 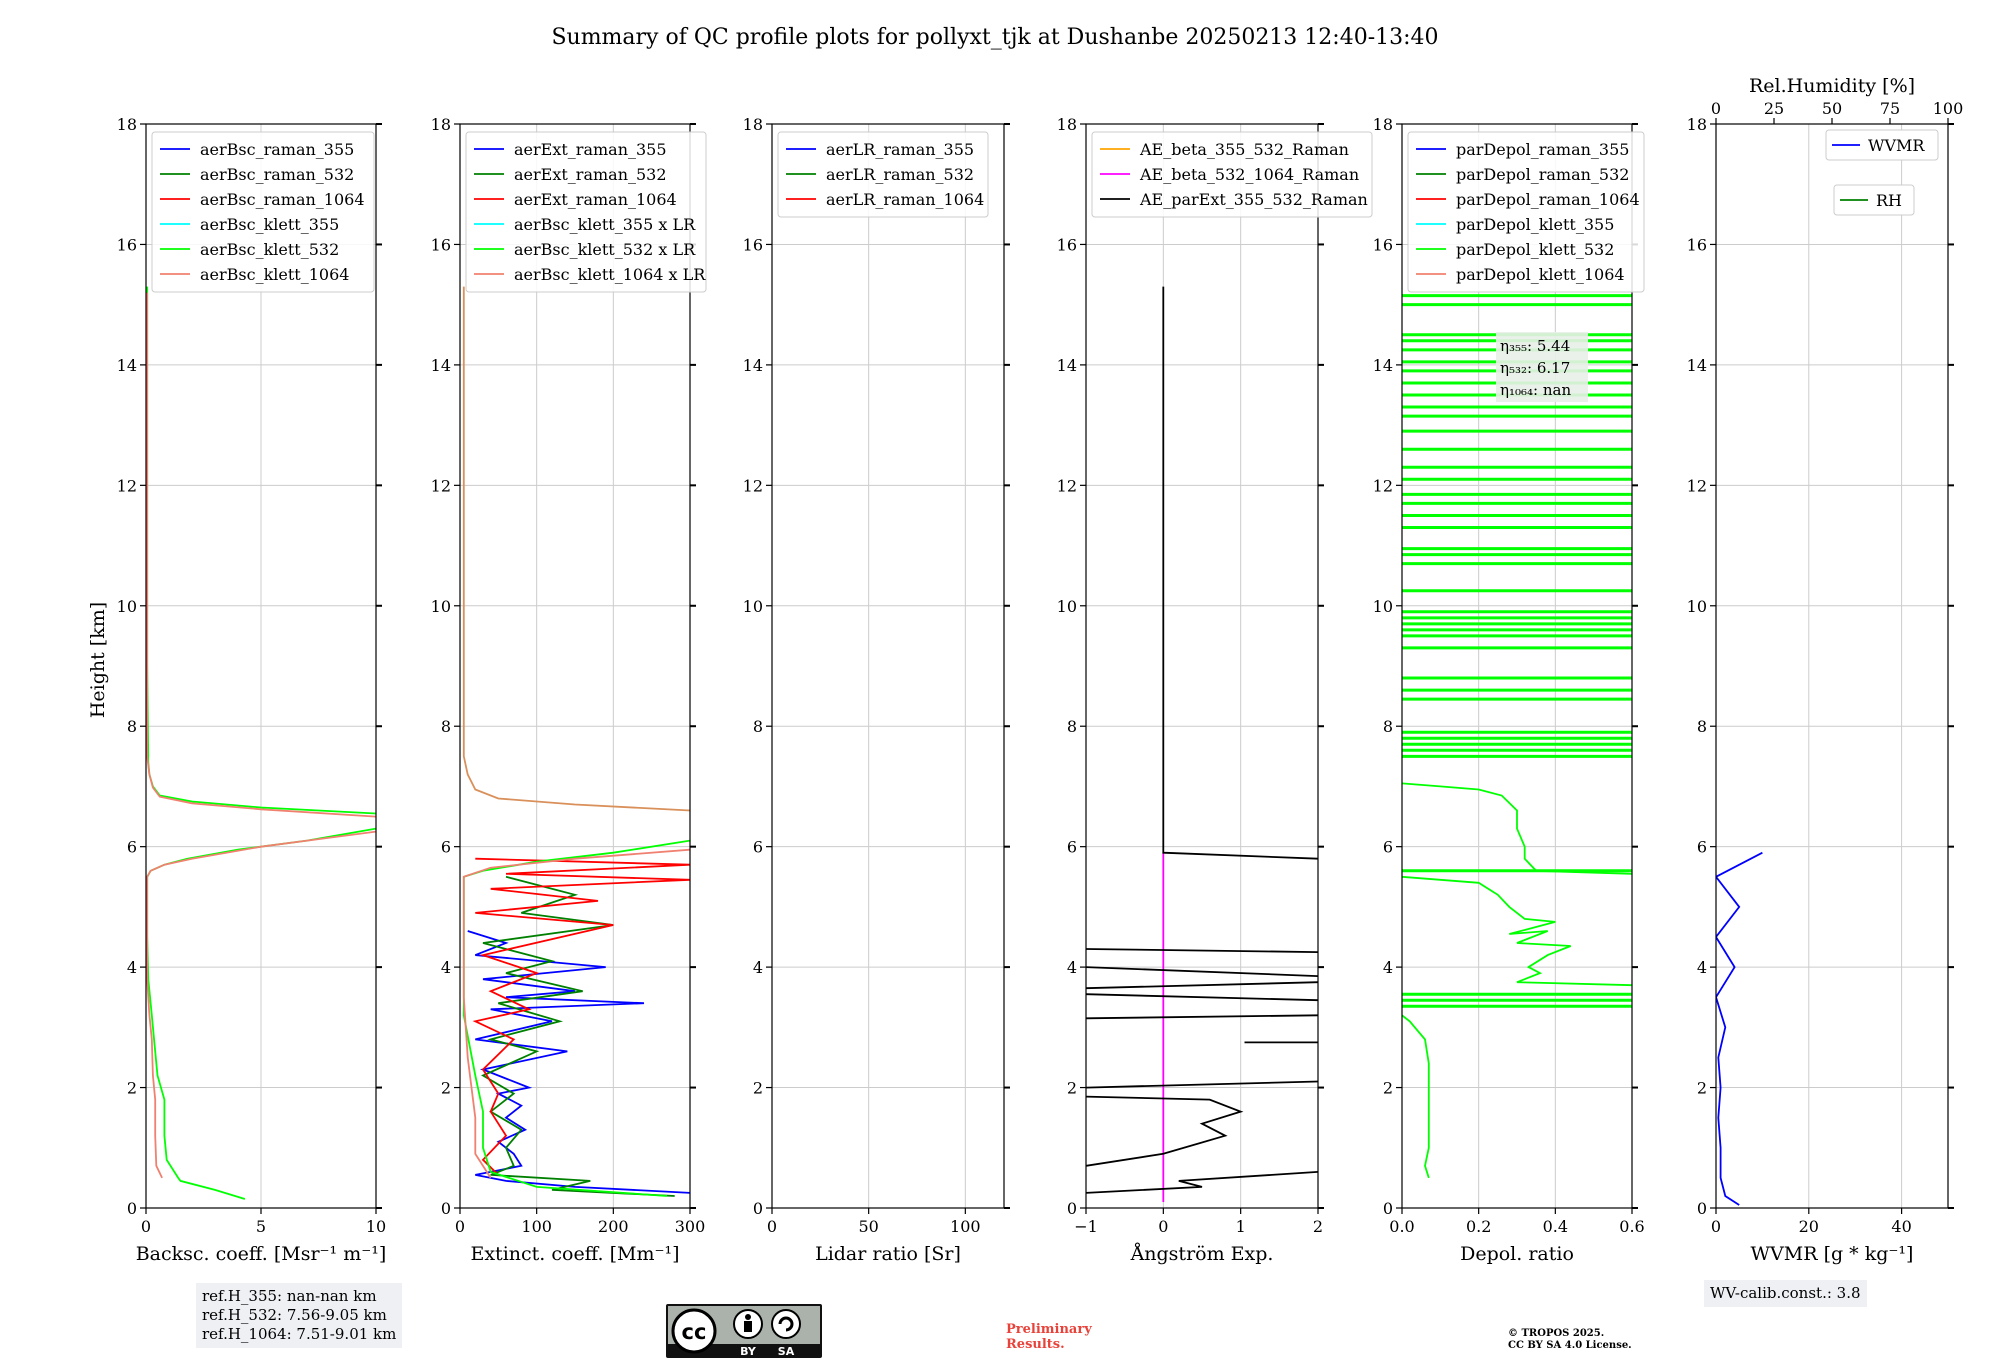 I want to click on y-tick-label-lr-5: 10, so click(x=753, y=606).